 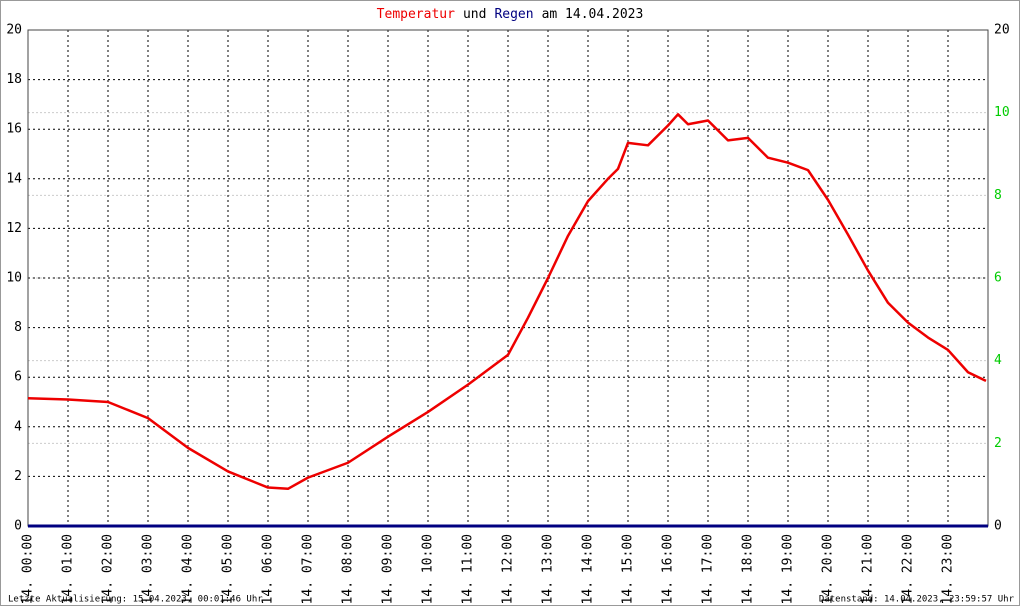 I want to click on x-tick-label: 14. 11:00, so click(x=468, y=569).